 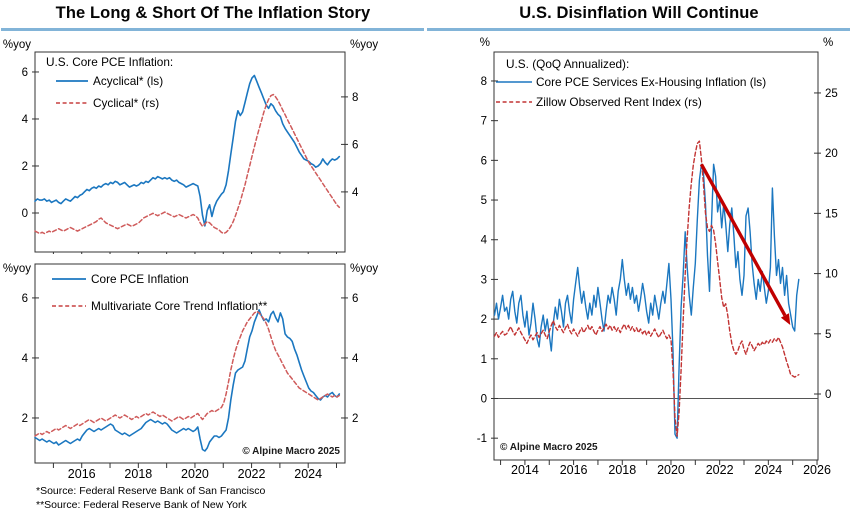 I want to click on x-axis, so click(x=195, y=253).